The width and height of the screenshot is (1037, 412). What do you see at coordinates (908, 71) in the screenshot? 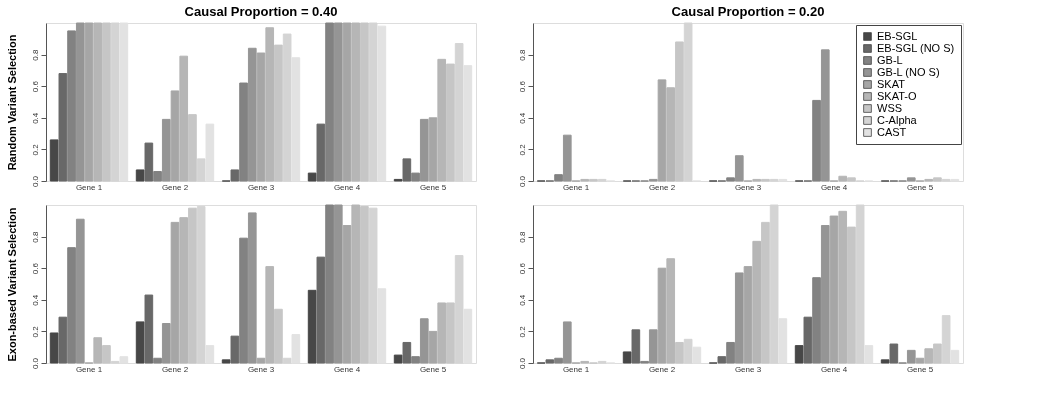
I see `legend-label: GB-L (NO S)` at bounding box center [908, 71].